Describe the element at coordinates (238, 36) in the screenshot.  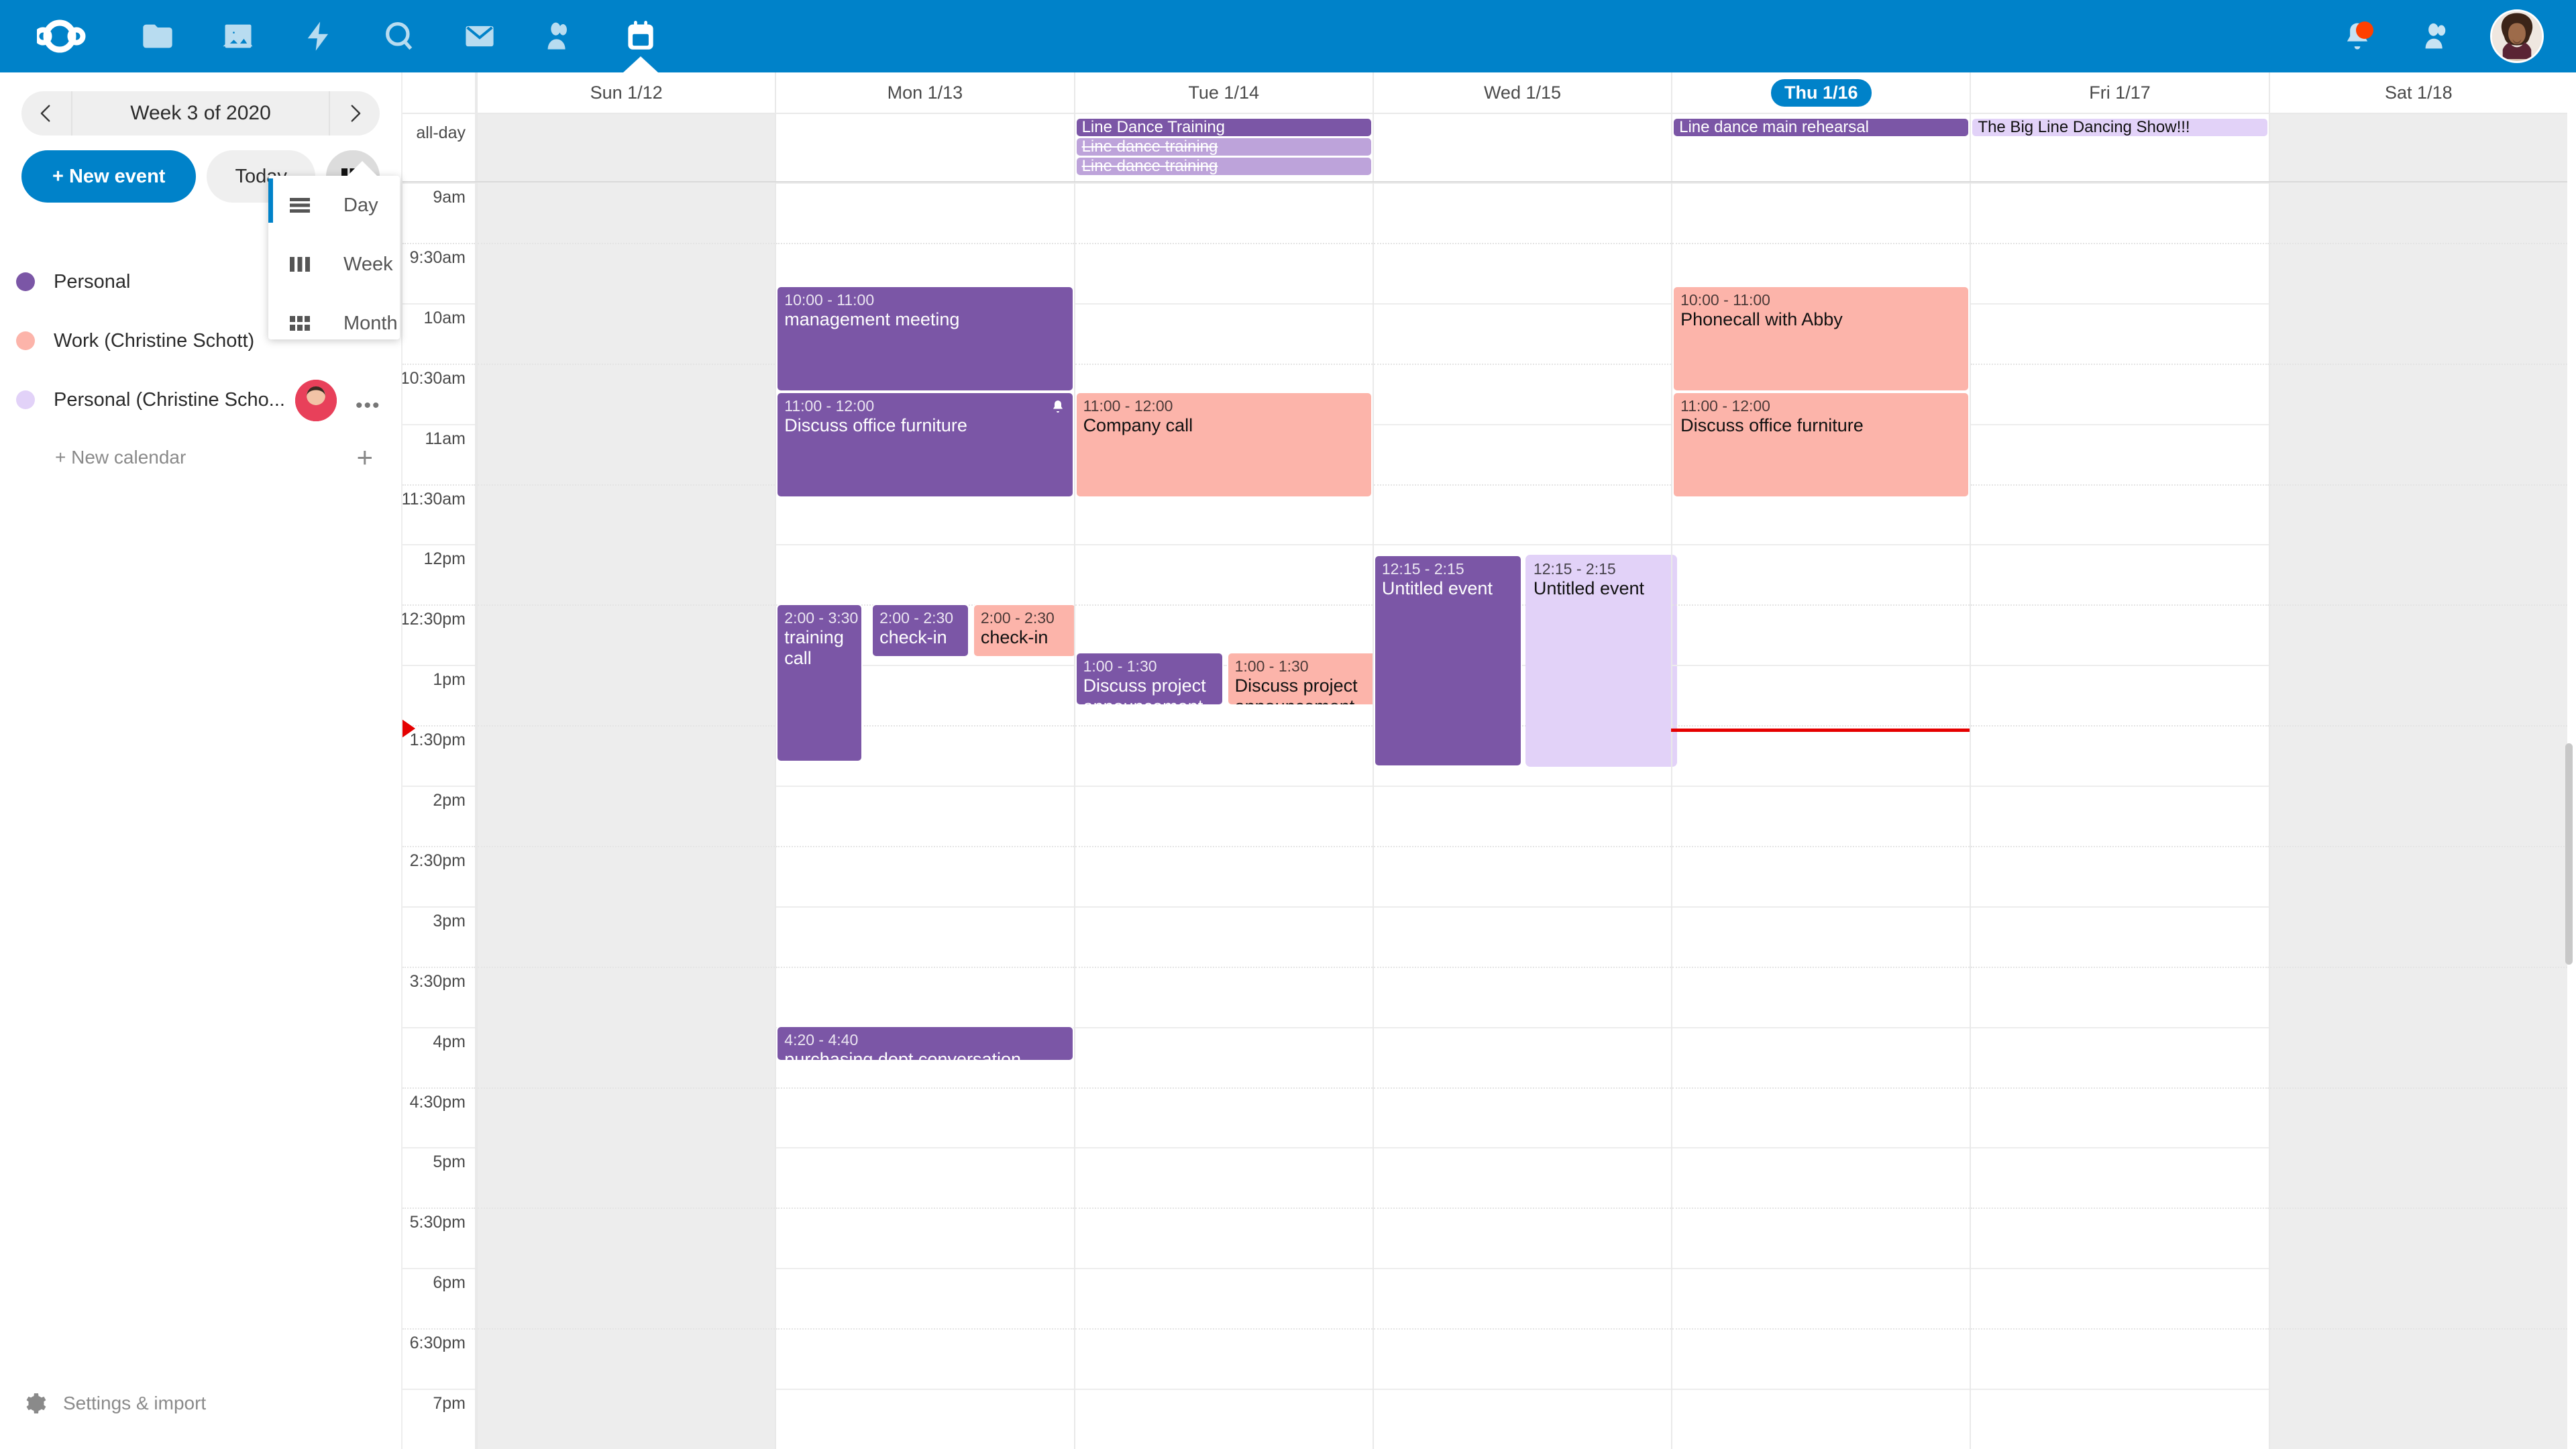
I see `nav-app-photos` at that location.